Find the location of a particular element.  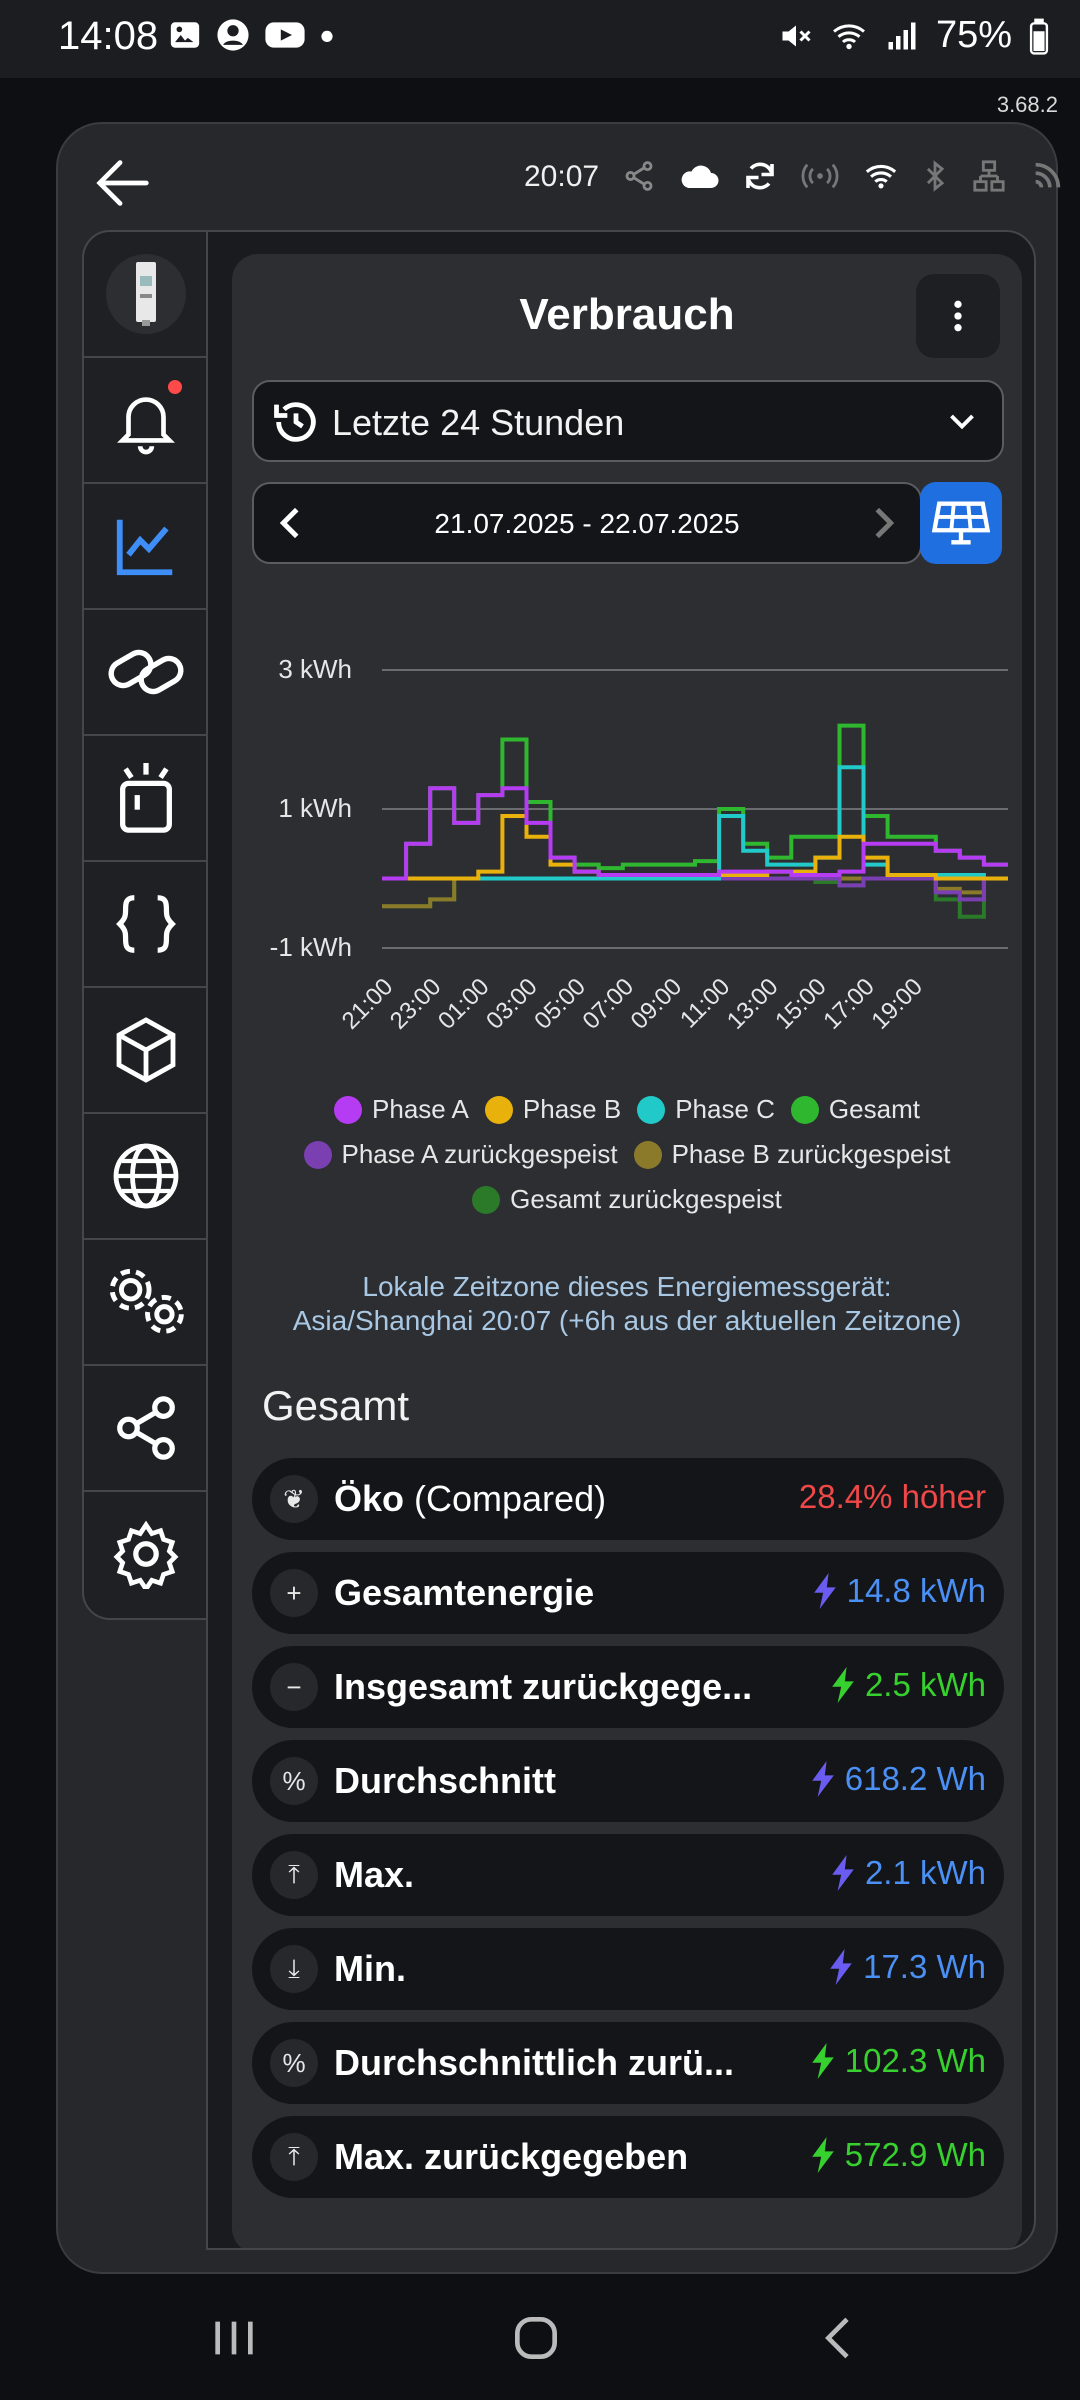

date-navigator: 21.07.2025 - 22.07.2025 is located at coordinates (587, 523).